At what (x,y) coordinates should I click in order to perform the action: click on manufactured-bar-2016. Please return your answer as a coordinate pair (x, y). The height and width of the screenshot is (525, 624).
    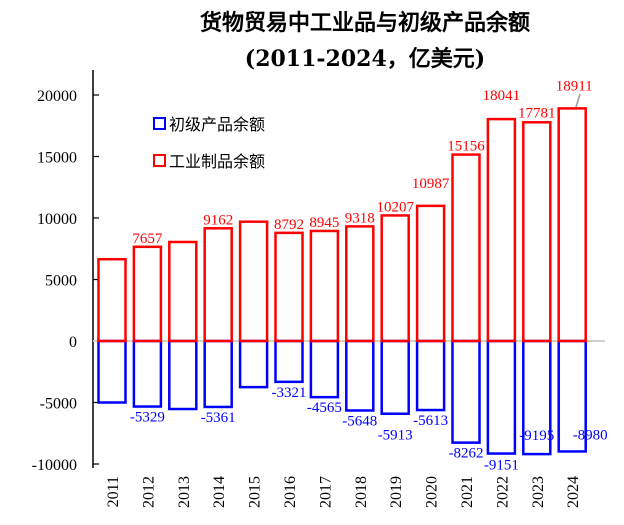
    Looking at the image, I should click on (289, 287).